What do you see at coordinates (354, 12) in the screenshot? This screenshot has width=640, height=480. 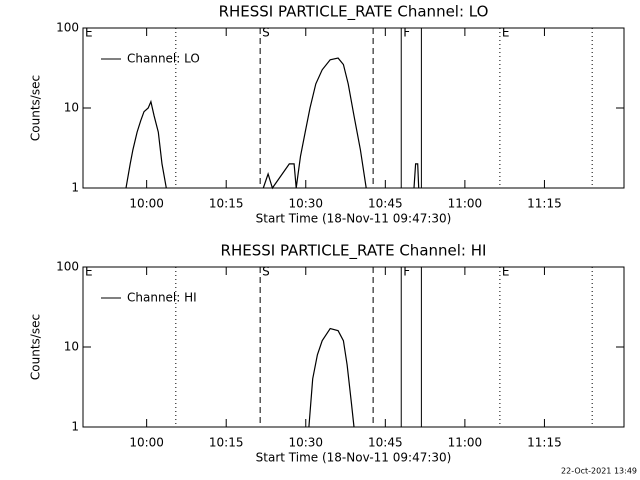 I see `chart-title: RHESSI PARTICLE_RATE Channel: LO` at bounding box center [354, 12].